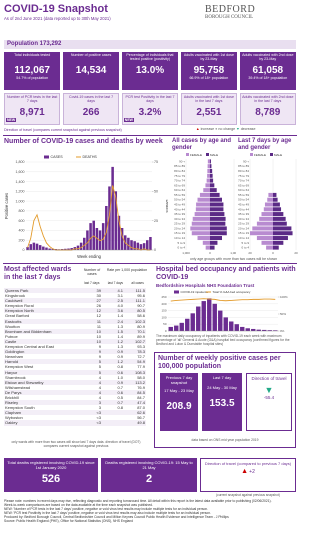  What do you see at coordinates (57, 157) in the screenshot?
I see `legend-label: CASES` at bounding box center [57, 157].